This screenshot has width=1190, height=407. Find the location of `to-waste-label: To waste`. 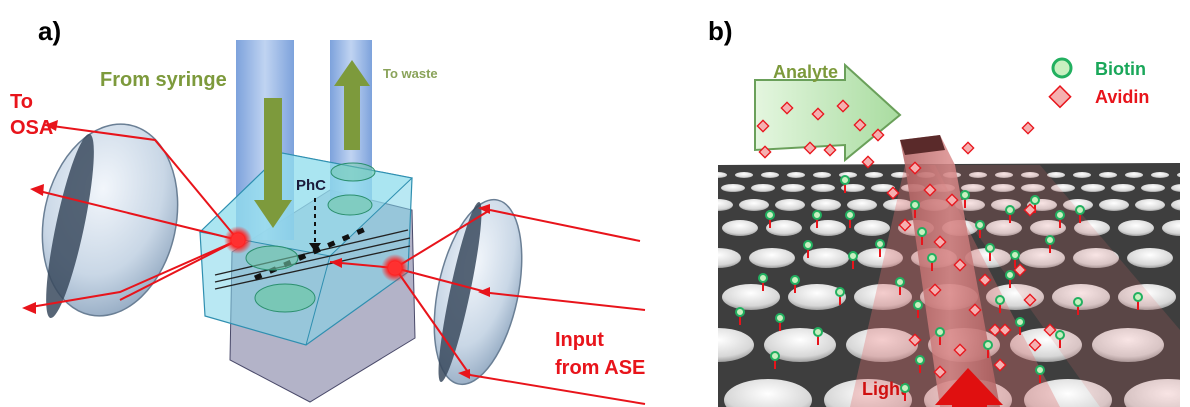

to-waste-label: To waste is located at coordinates (410, 73).